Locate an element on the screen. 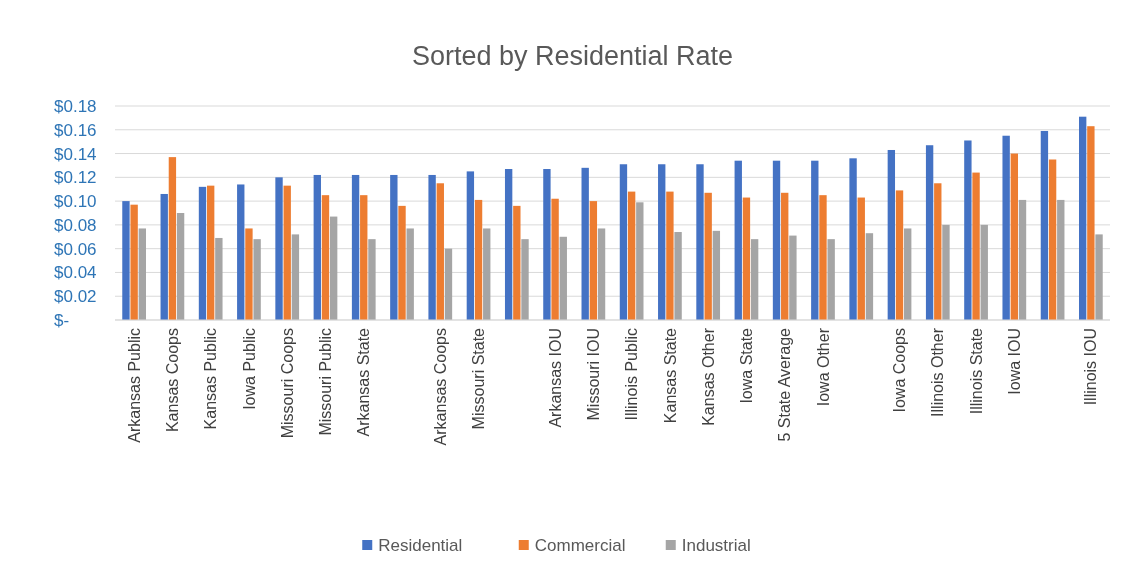 The height and width of the screenshot is (579, 1126). x-tick-label: Iowa State is located at coordinates (747, 365).